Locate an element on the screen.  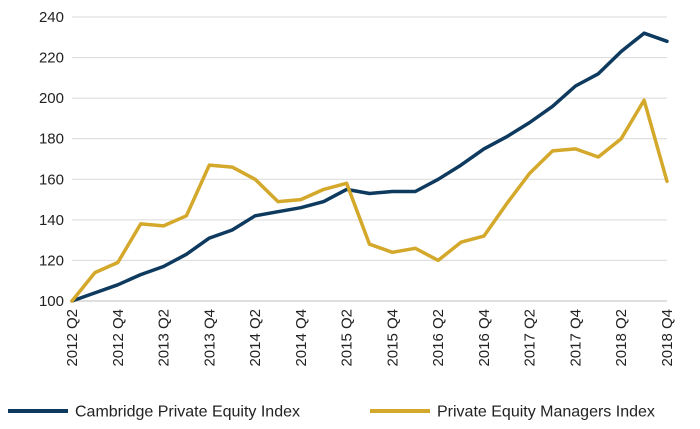
y-axis-ticks: 100 120 140 160 180 200 220 240 is located at coordinates (51, 159).